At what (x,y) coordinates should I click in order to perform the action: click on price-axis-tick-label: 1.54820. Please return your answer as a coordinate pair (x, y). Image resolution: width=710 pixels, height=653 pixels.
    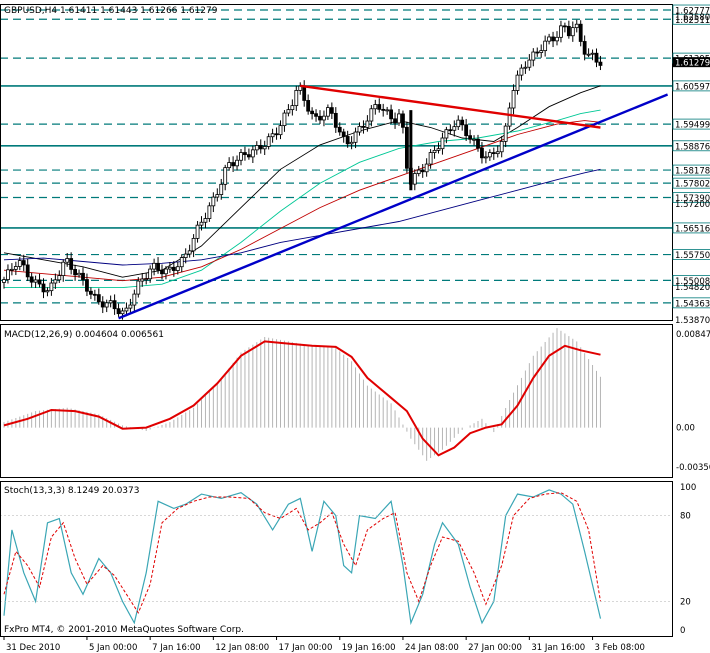
    Looking at the image, I should click on (692, 288).